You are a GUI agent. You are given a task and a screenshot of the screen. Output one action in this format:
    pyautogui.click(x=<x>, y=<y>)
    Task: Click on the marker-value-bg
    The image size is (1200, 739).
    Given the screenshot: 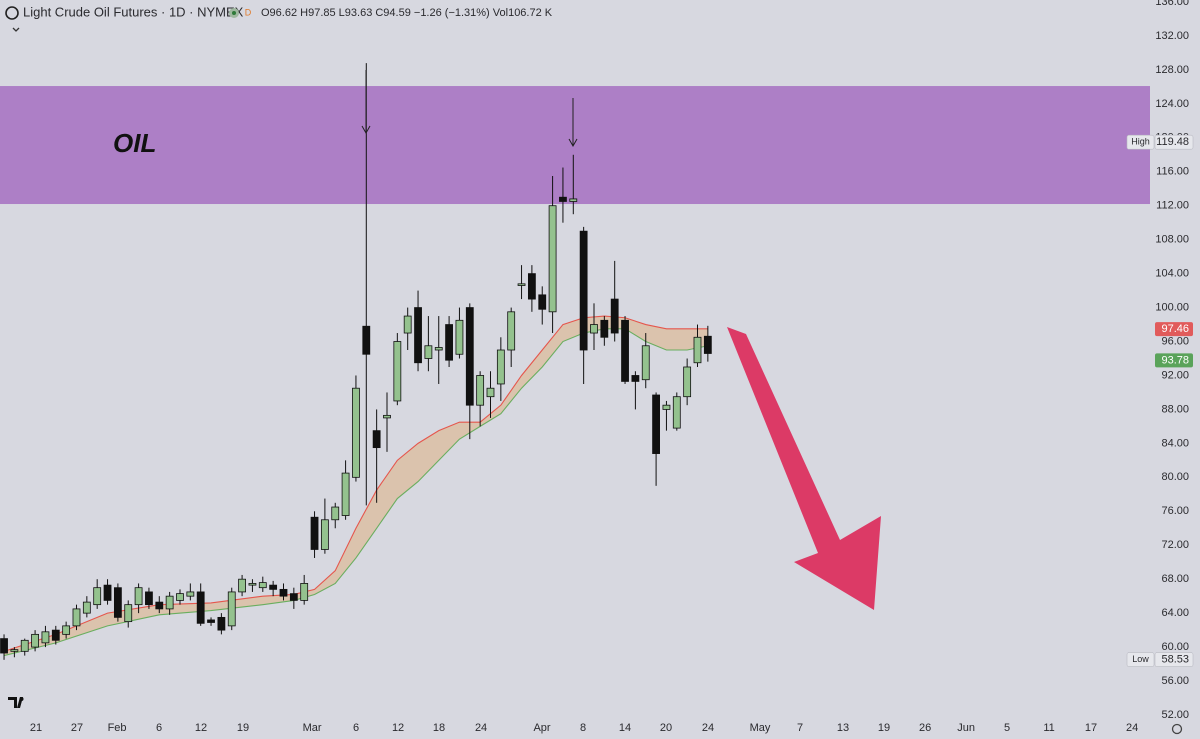 What is the action you would take?
    pyautogui.click(x=1174, y=142)
    